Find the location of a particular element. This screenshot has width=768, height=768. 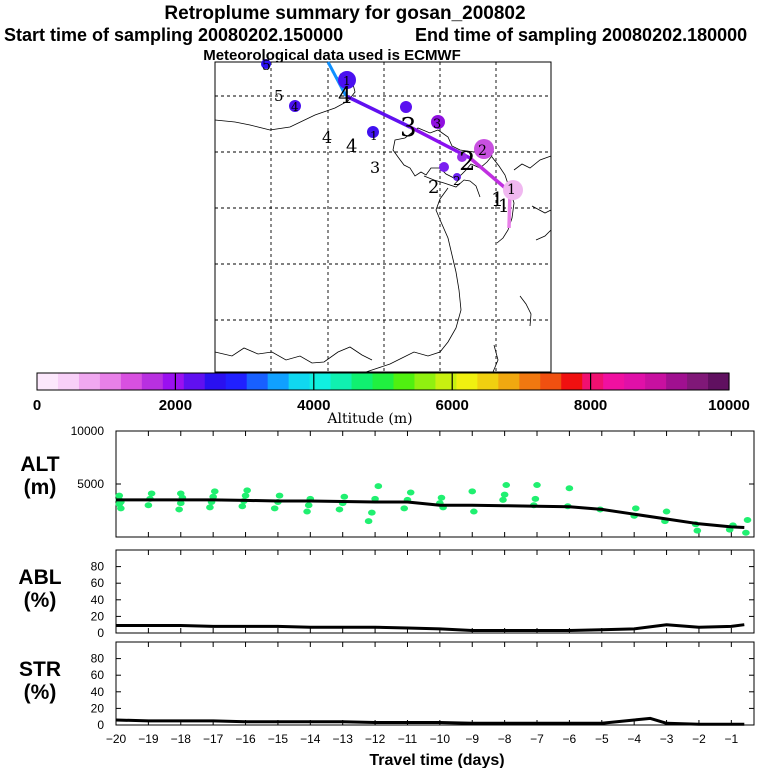

x-tick-label: −17 is located at coordinates (213, 739).